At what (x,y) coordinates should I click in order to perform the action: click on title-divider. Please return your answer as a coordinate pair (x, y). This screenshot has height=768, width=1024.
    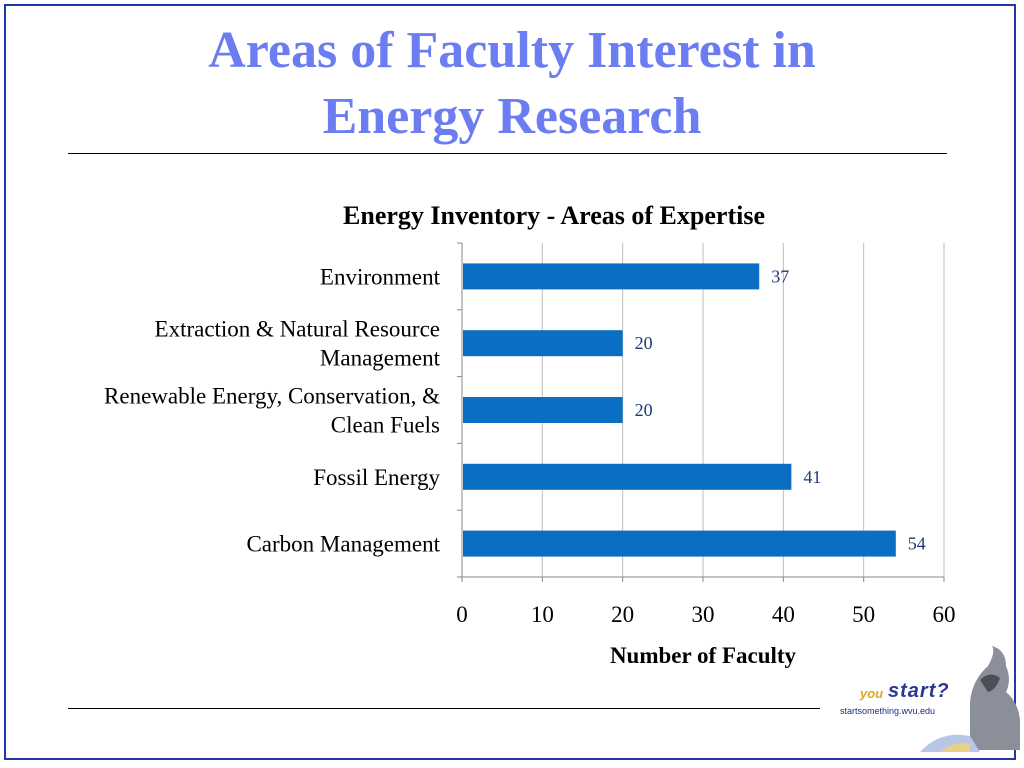
    Looking at the image, I should click on (507, 153).